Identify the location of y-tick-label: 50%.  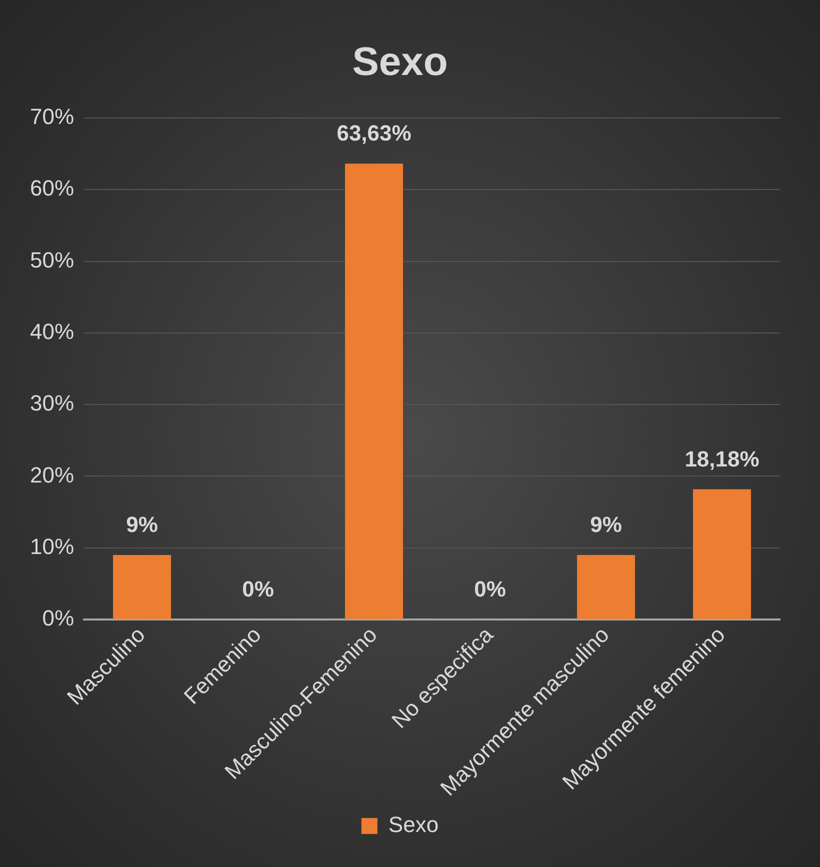
(52, 259).